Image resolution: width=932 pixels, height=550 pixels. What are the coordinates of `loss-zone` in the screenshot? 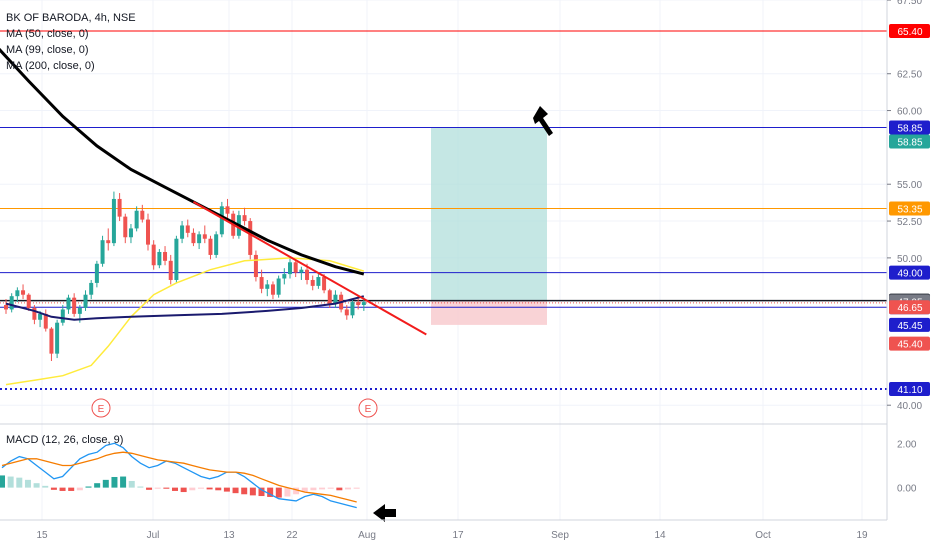 It's located at (489, 312).